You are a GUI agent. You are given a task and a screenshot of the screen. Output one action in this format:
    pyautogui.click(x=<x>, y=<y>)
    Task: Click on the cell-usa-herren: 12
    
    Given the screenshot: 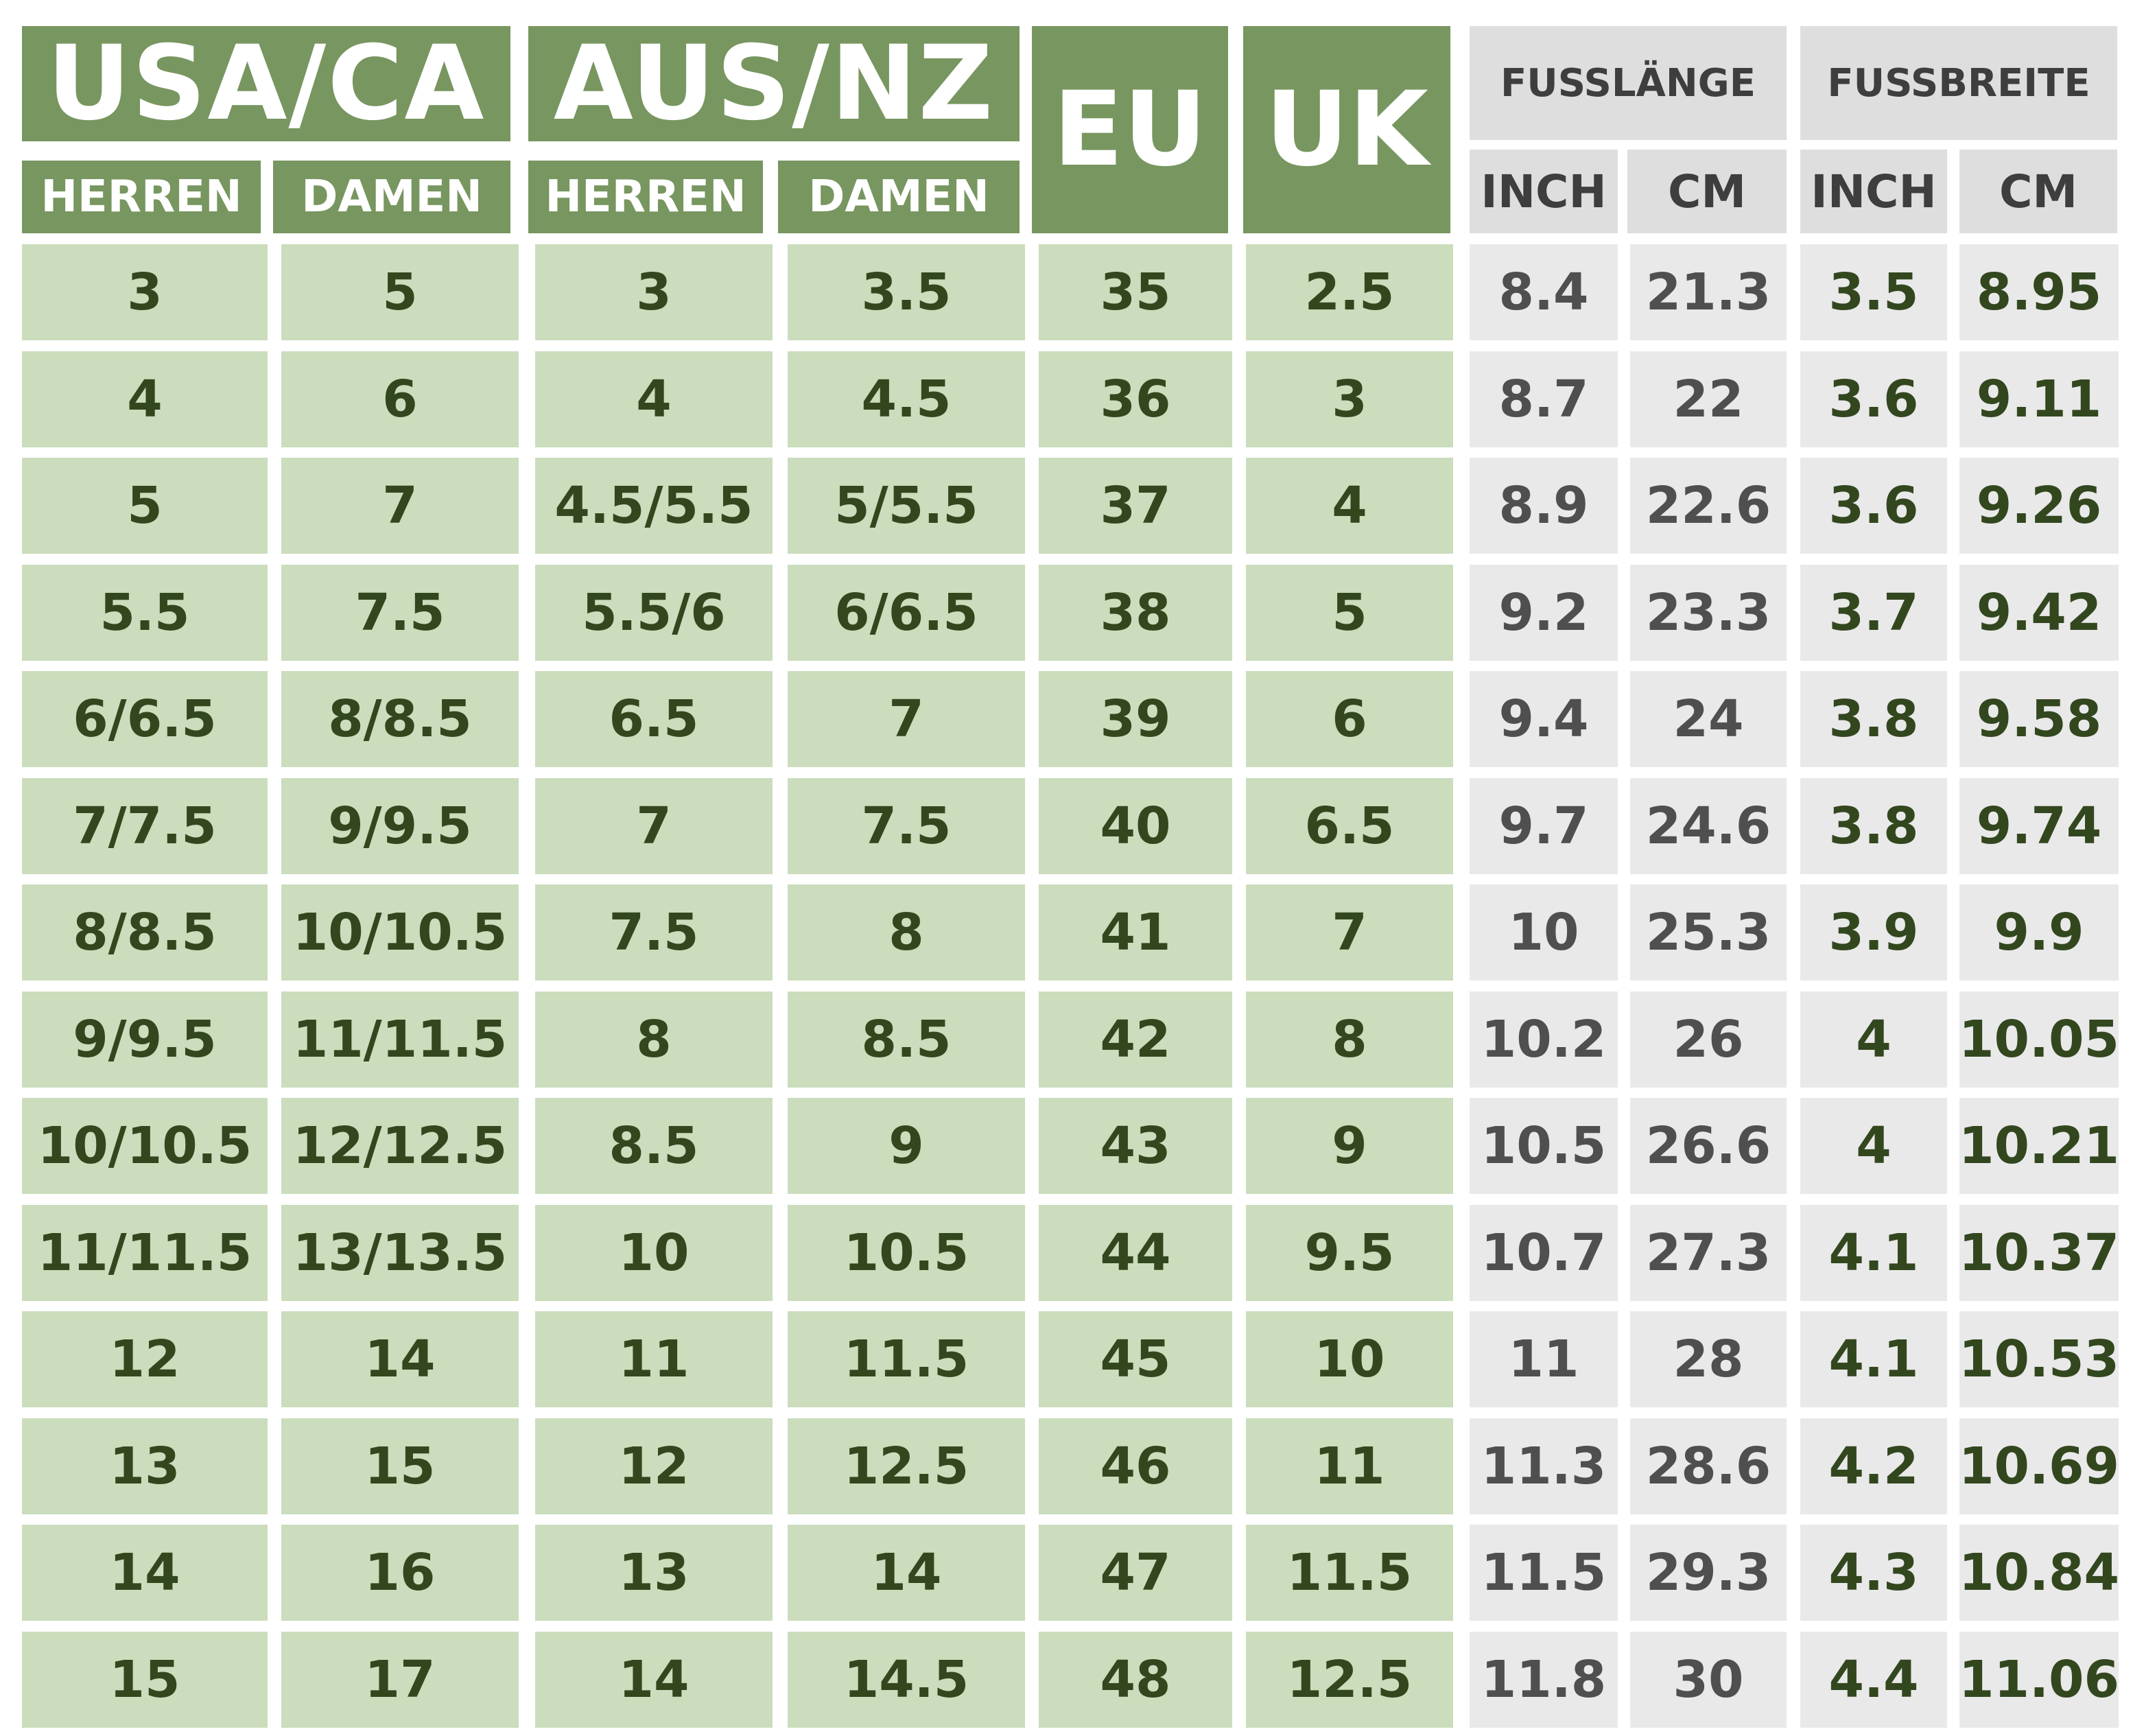 What is the action you would take?
    pyautogui.click(x=145, y=1359)
    